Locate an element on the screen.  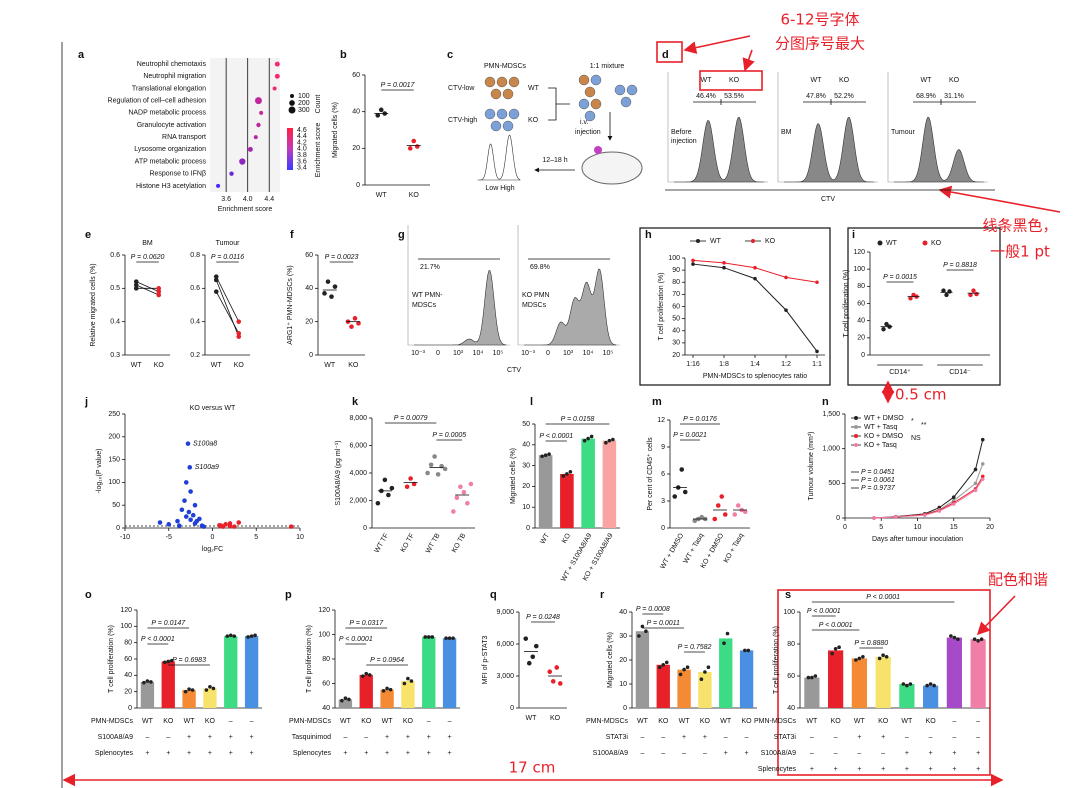
p-value: P < 0.0001 is located at coordinates (824, 611).